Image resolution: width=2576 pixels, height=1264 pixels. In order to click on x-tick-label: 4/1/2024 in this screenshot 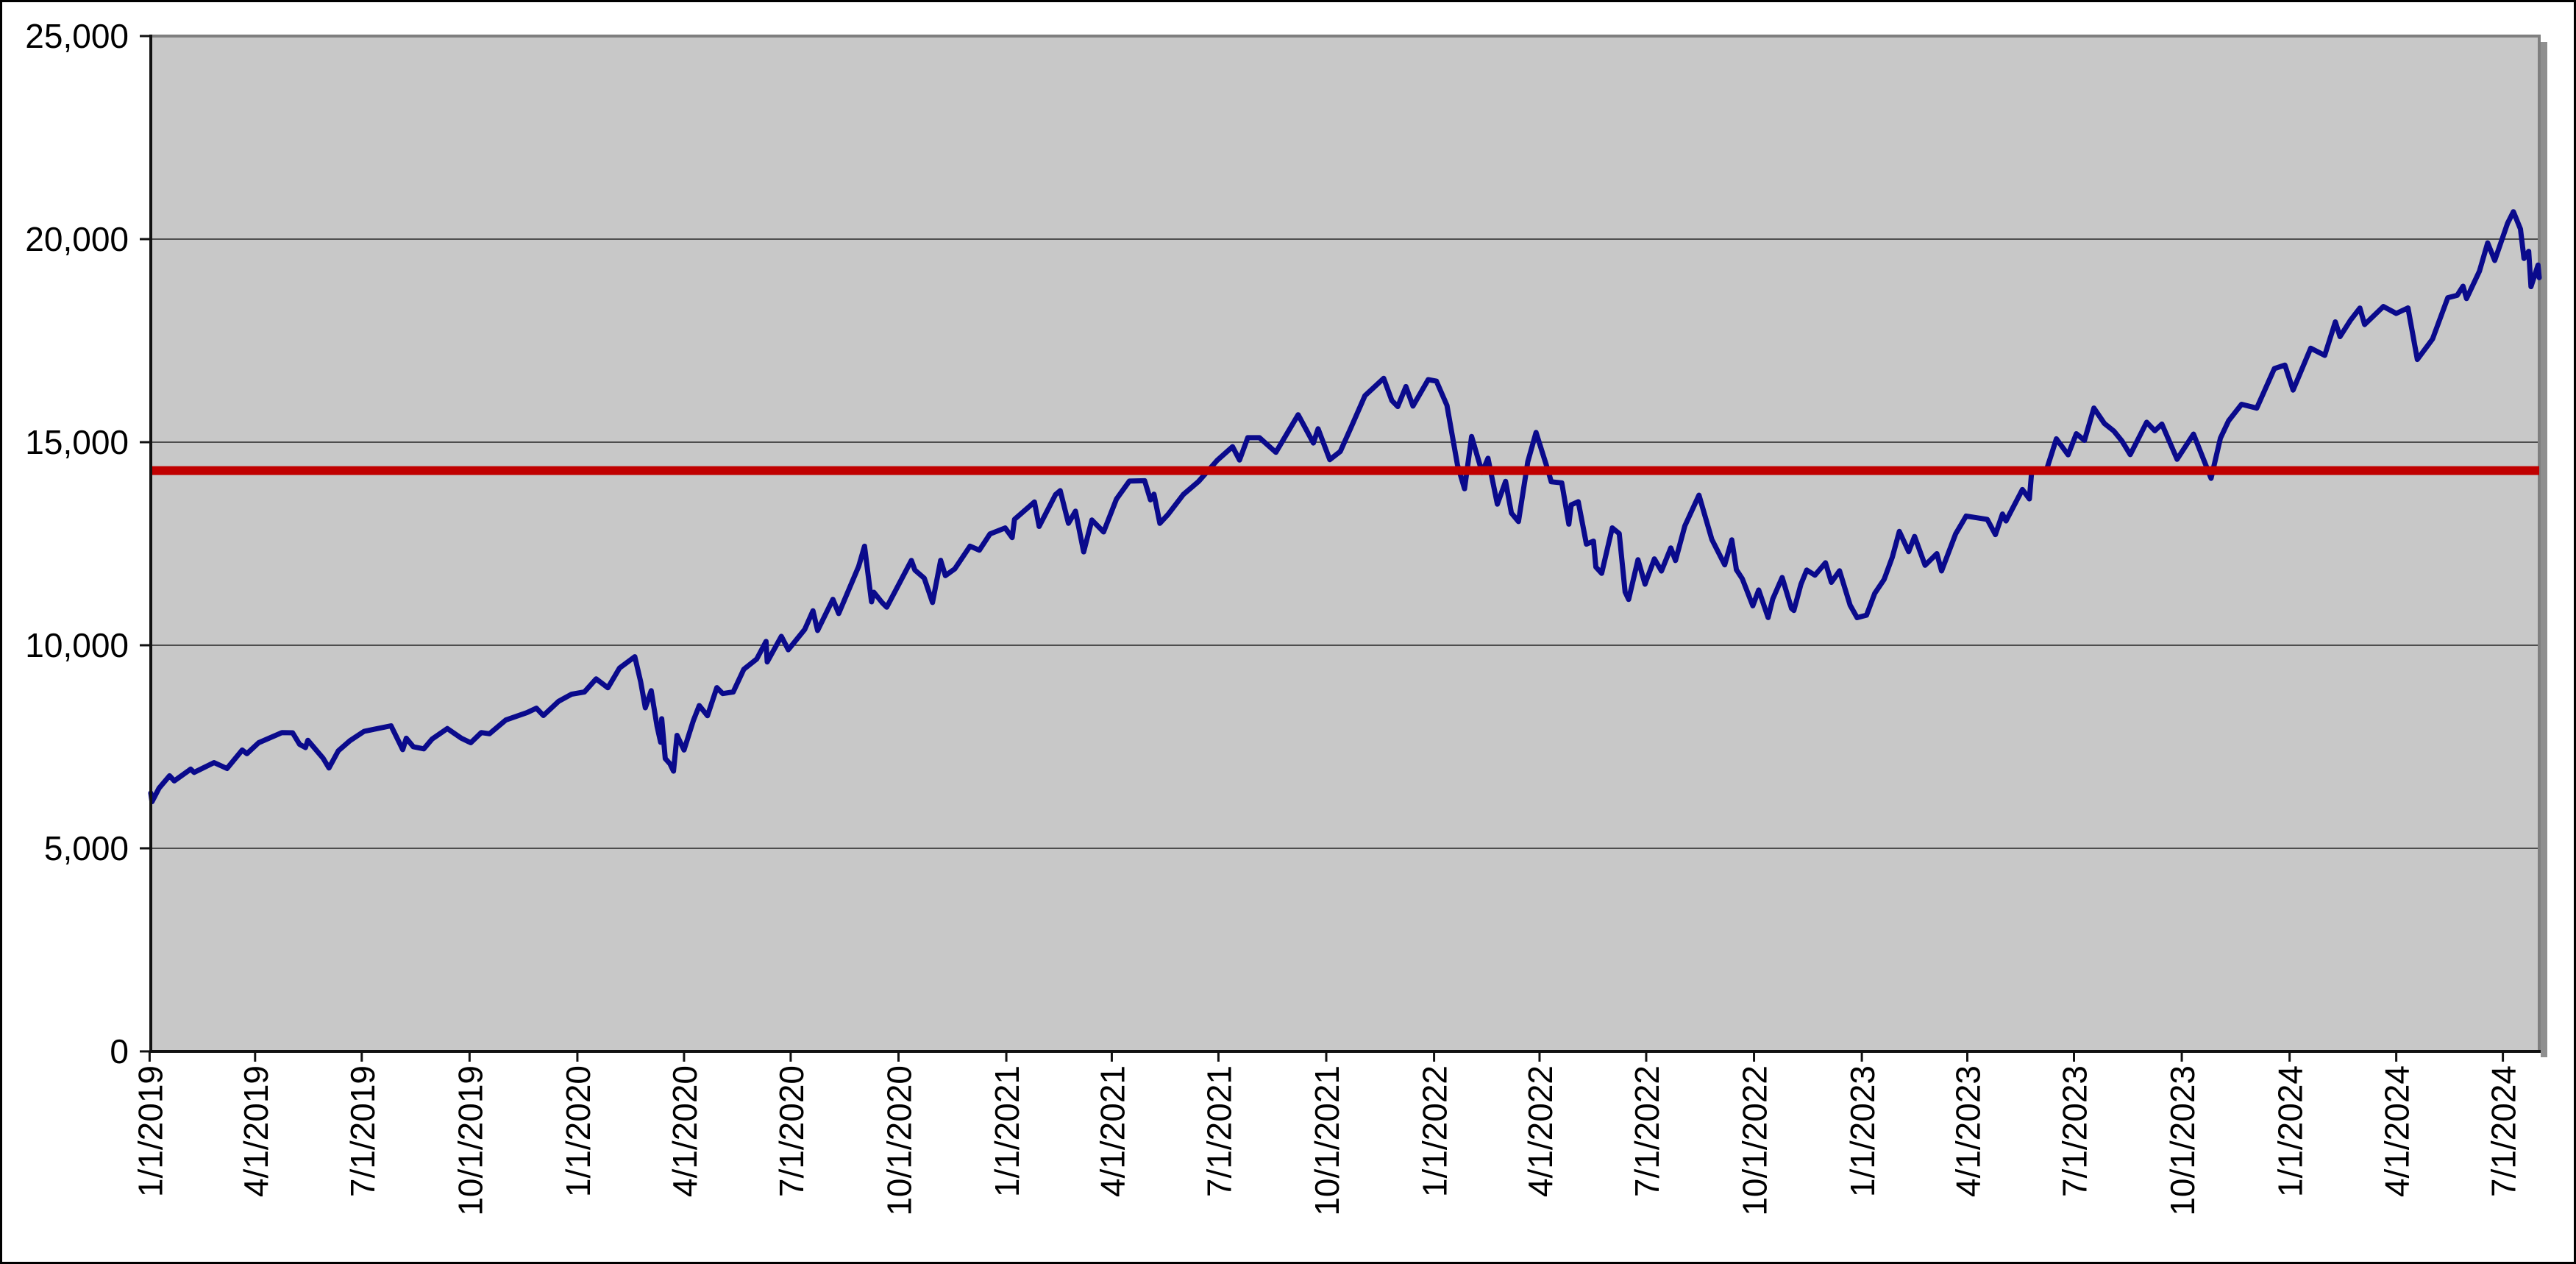, I will do `click(2397, 1131)`.